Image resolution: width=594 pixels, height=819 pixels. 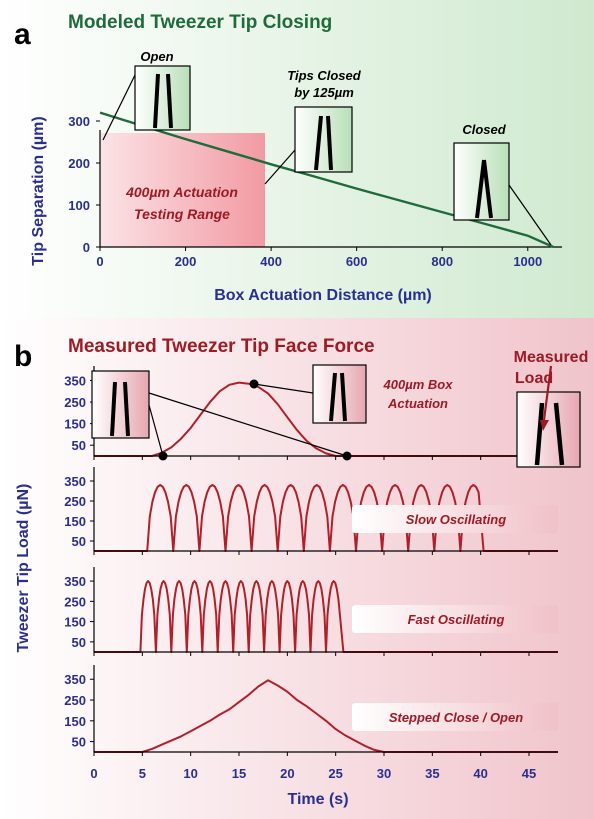 I want to click on panel-a-y-tick-label: 200, so click(x=79, y=163).